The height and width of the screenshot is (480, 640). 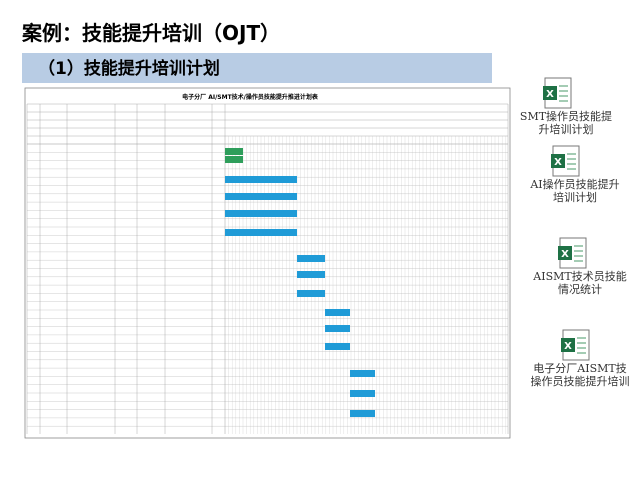 What do you see at coordinates (574, 184) in the screenshot?
I see `file-label: AI操作员技能提升` at bounding box center [574, 184].